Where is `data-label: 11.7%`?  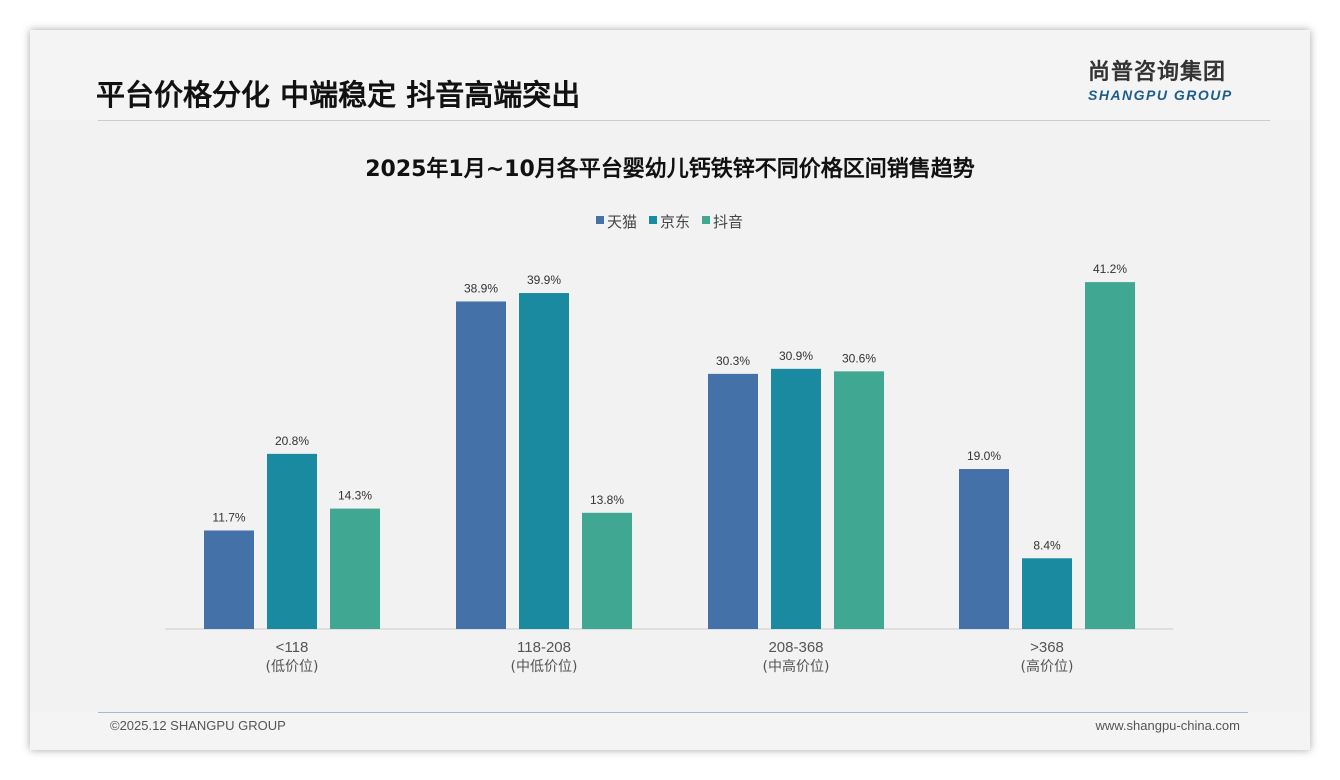
data-label: 11.7% is located at coordinates (228, 517).